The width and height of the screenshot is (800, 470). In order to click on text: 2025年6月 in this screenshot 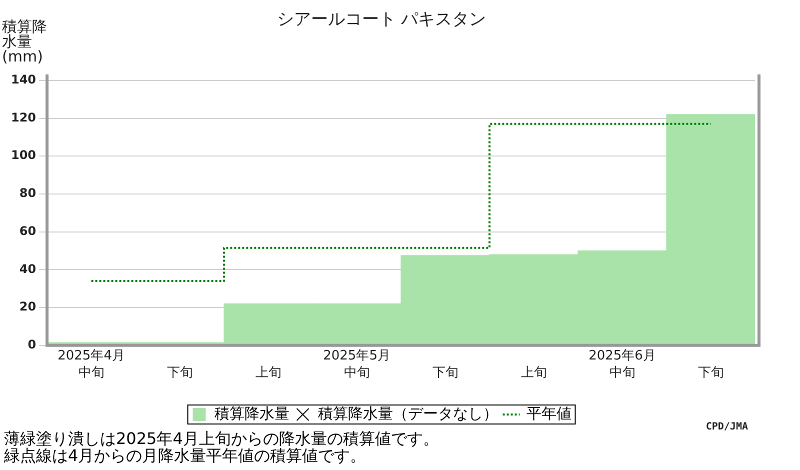, I will do `click(622, 356)`.